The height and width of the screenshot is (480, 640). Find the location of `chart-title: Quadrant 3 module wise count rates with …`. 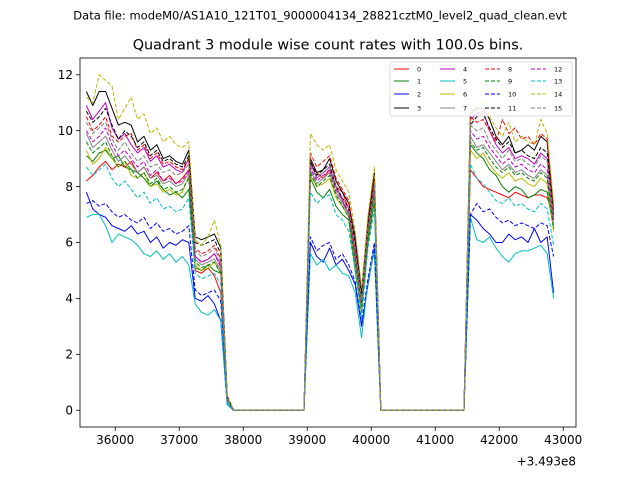

chart-title: Quadrant 3 module wise count rates with … is located at coordinates (328, 46).